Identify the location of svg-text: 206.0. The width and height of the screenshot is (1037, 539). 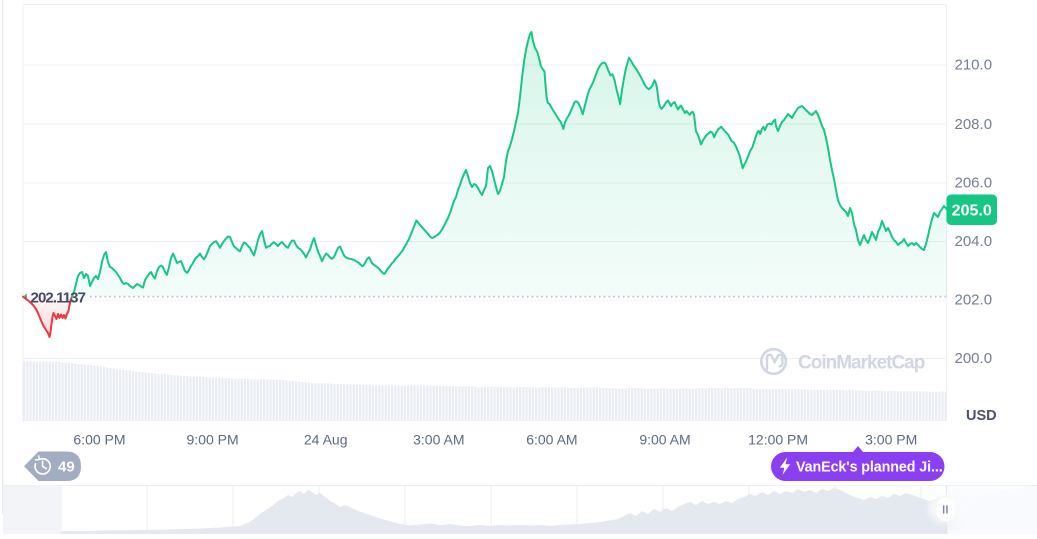
(974, 183).